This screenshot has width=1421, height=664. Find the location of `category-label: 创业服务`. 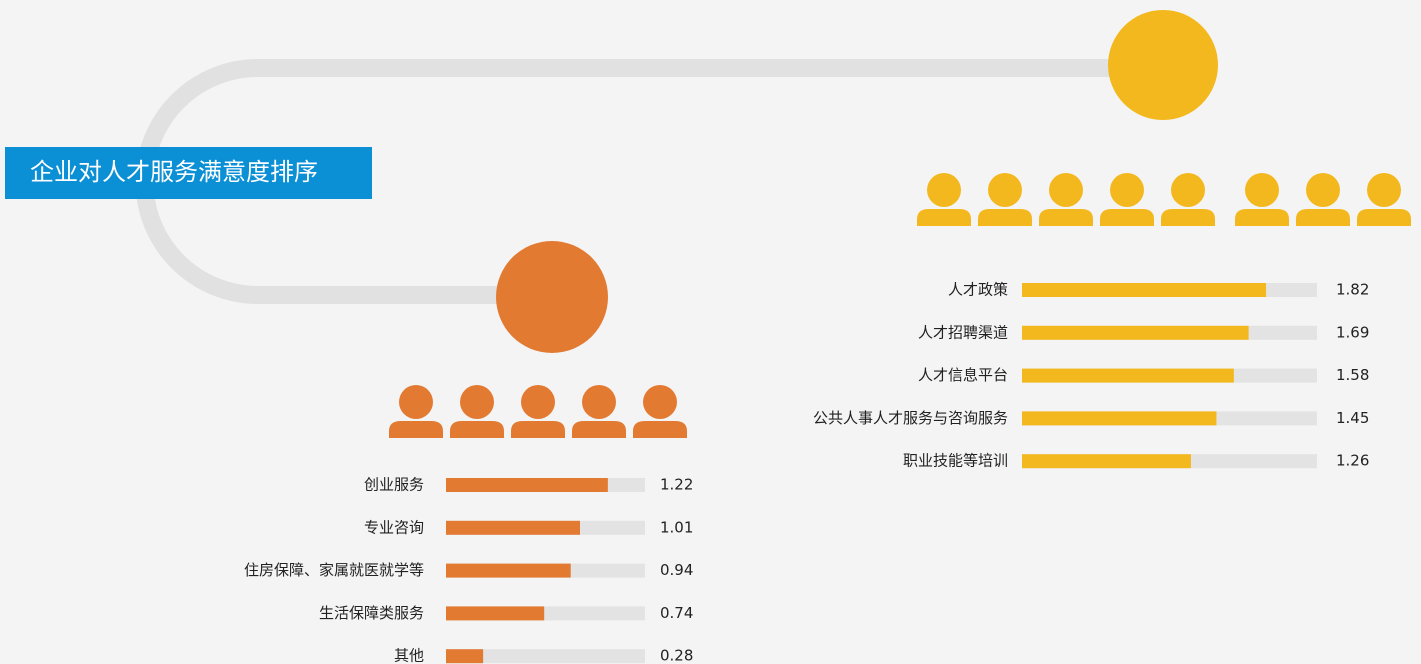

category-label: 创业服务 is located at coordinates (394, 485).